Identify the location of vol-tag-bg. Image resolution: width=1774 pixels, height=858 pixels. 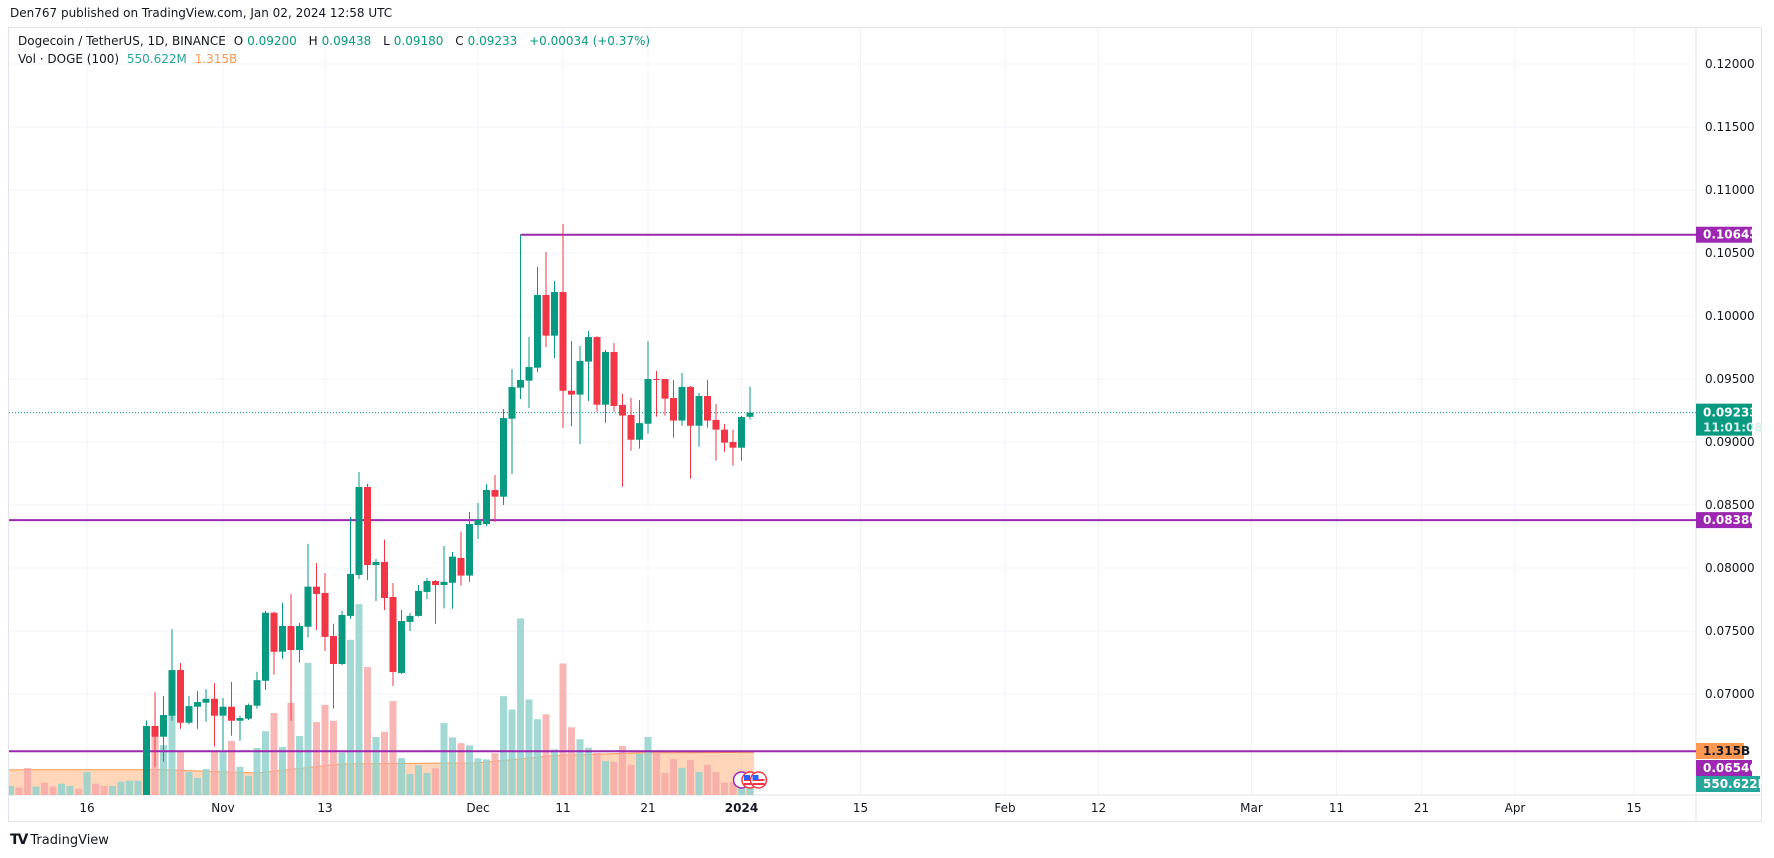
(1728, 784).